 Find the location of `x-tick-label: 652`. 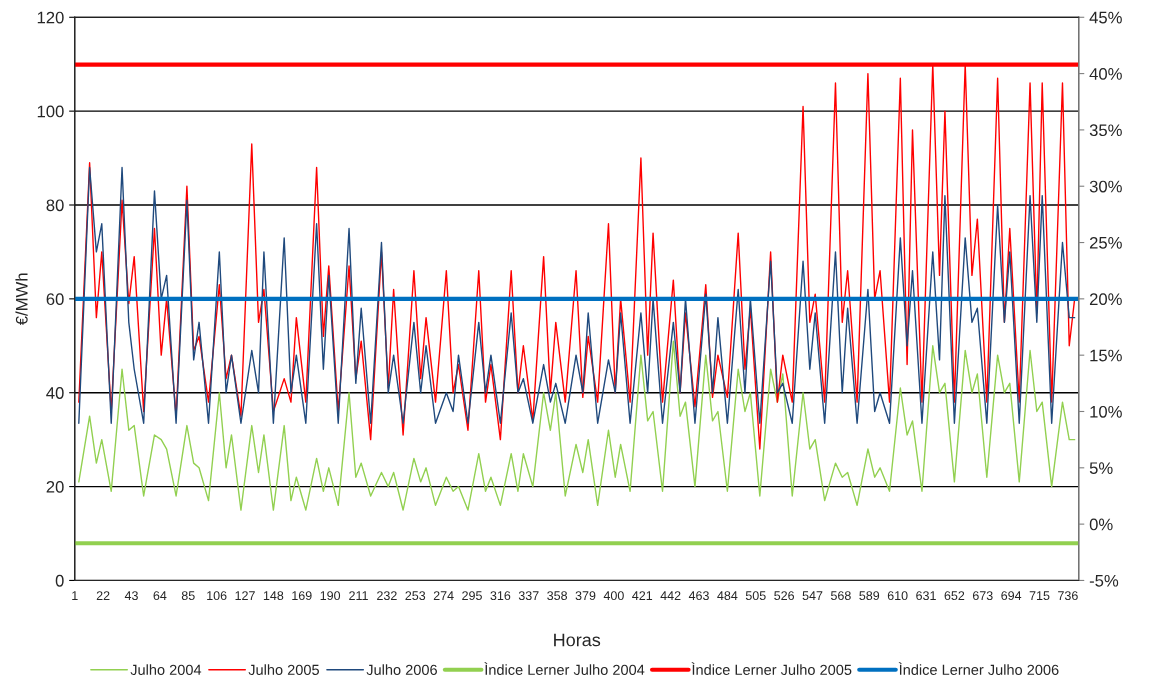

x-tick-label: 652 is located at coordinates (954, 596).